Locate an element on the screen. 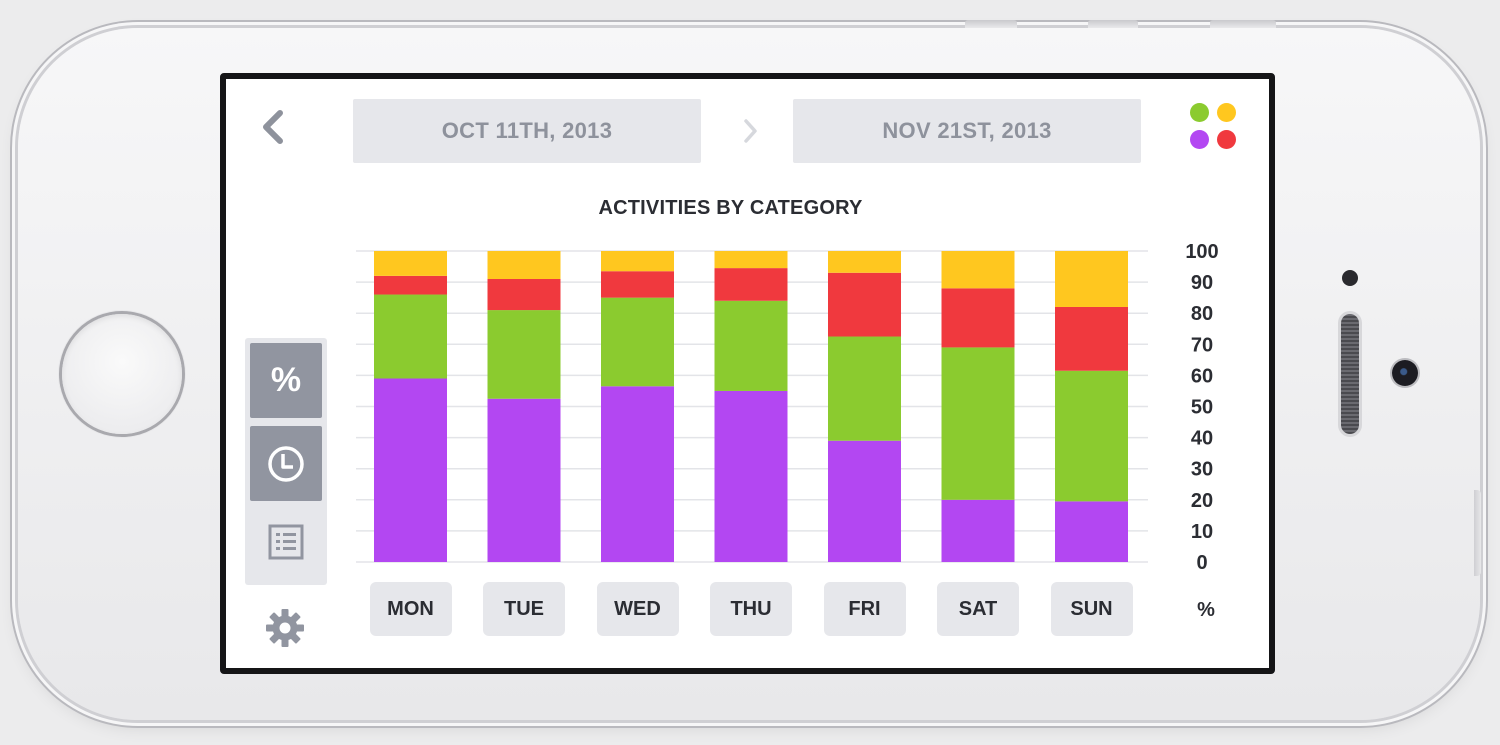 This screenshot has width=1500, height=745. volume-down-button is located at coordinates (1243, 24).